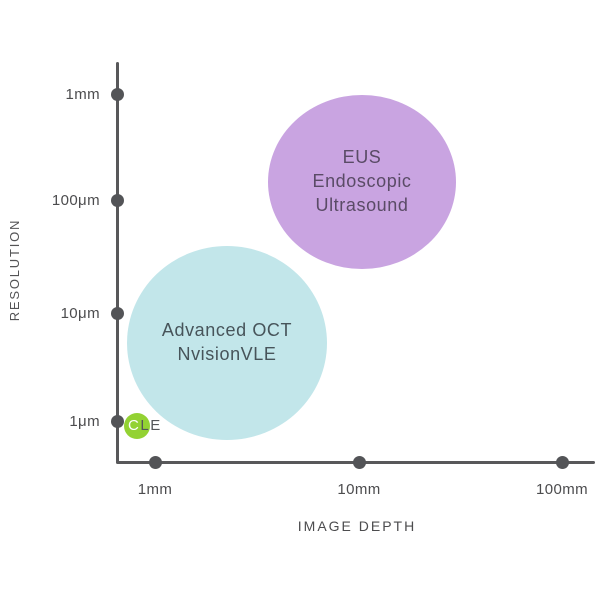 The width and height of the screenshot is (600, 600). Describe the element at coordinates (155, 489) in the screenshot. I see `x-tick-label: 1mm` at that location.